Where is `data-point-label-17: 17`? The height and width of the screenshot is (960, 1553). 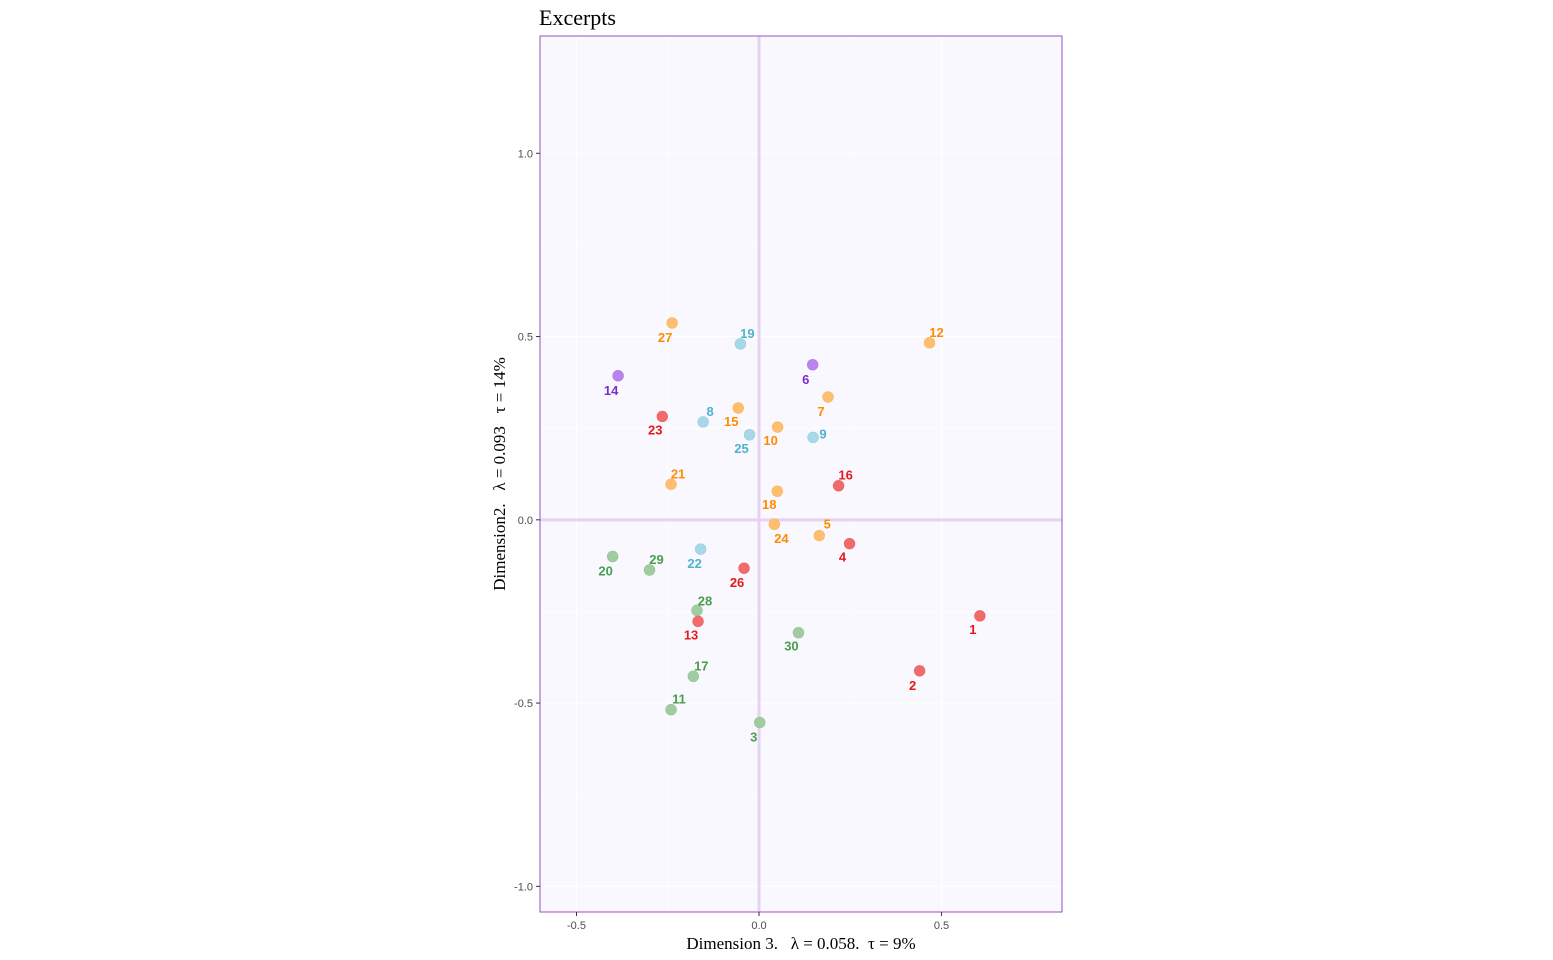
data-point-label-17: 17 is located at coordinates (701, 665).